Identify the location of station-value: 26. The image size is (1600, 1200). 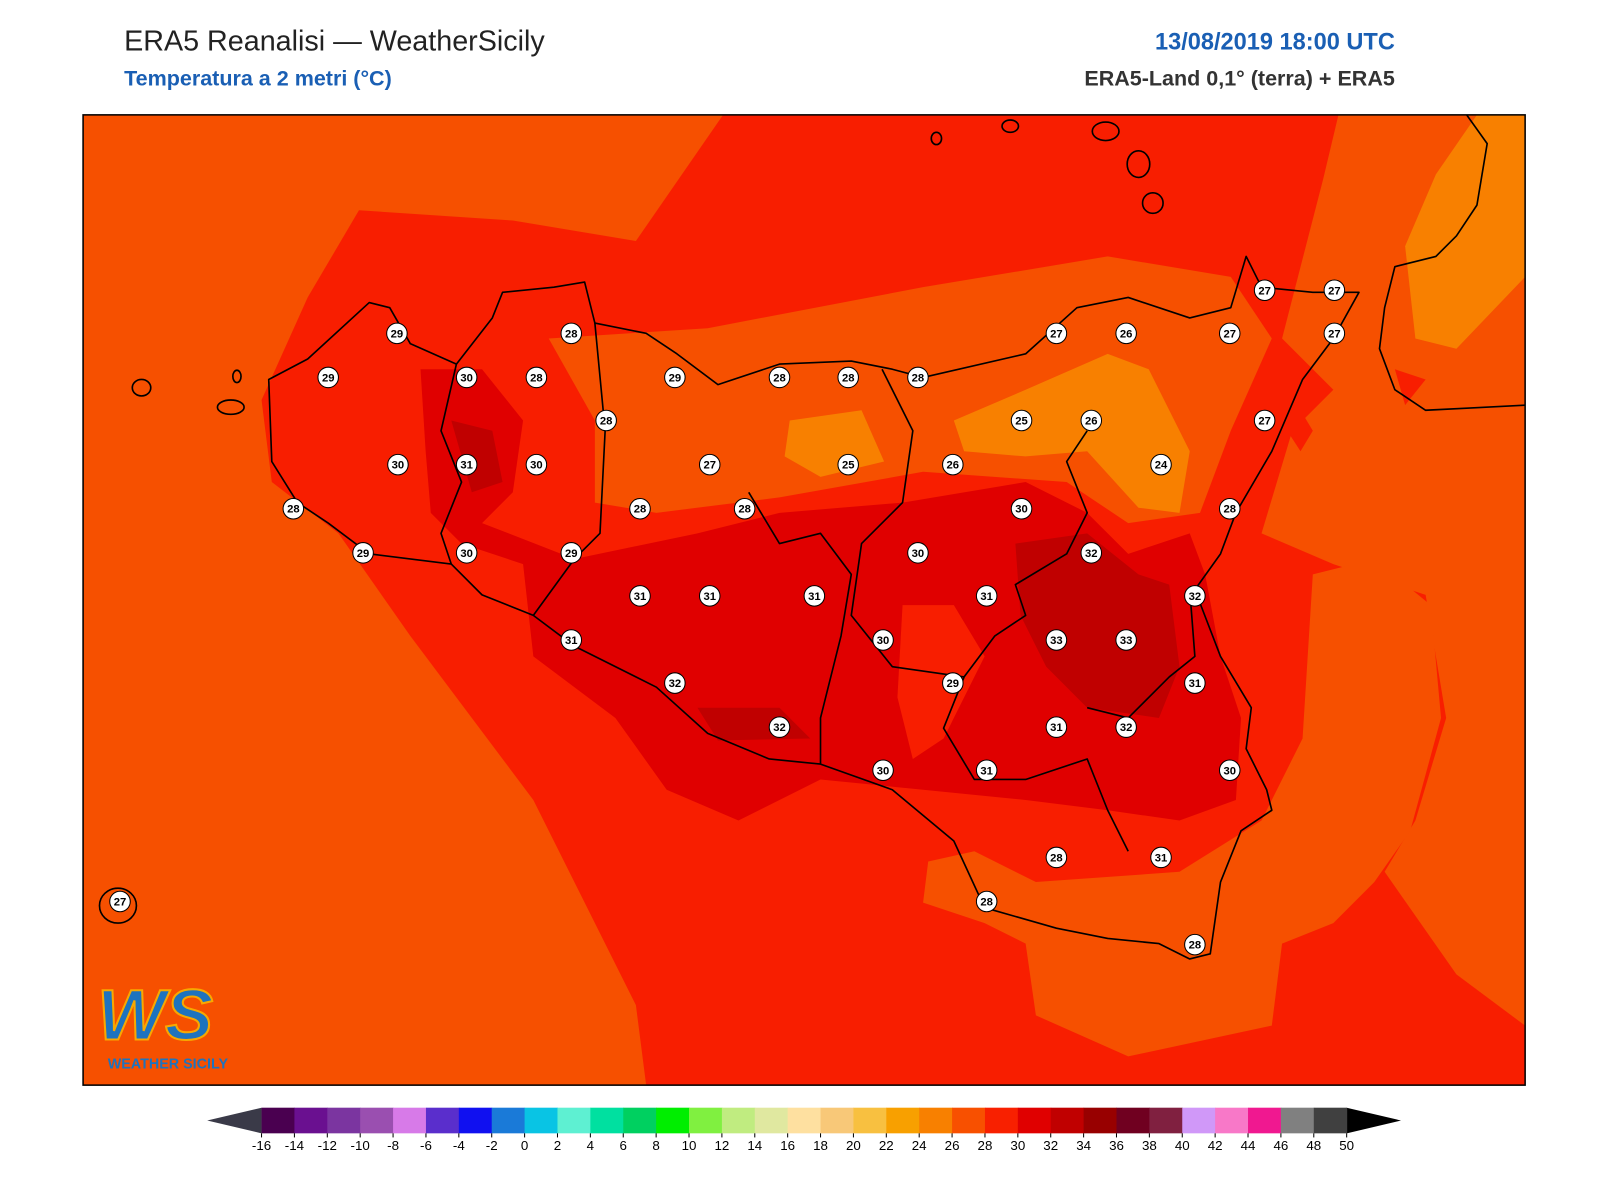
(1126, 334).